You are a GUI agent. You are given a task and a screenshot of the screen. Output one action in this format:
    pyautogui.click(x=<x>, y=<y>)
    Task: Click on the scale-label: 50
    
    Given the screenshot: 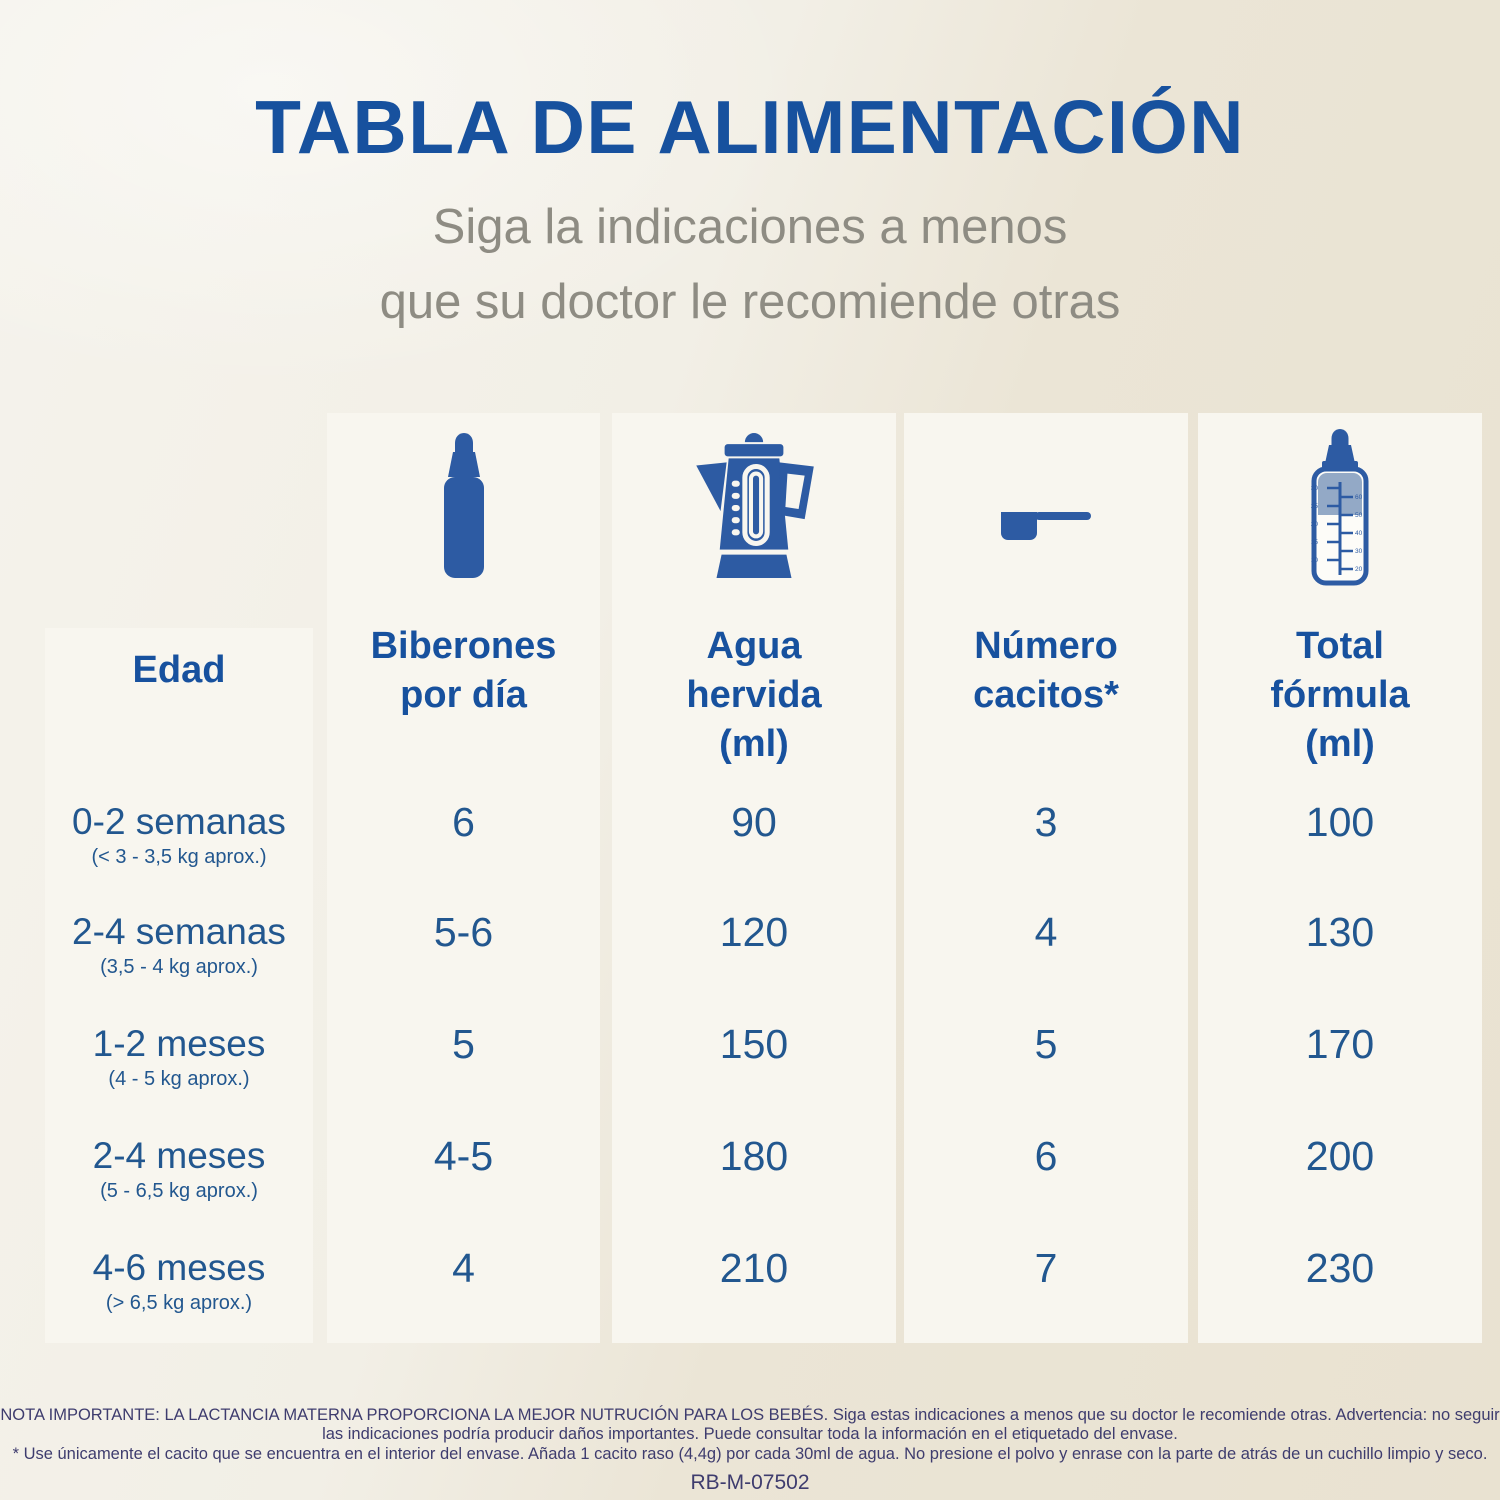 What is the action you would take?
    pyautogui.click(x=1359, y=515)
    